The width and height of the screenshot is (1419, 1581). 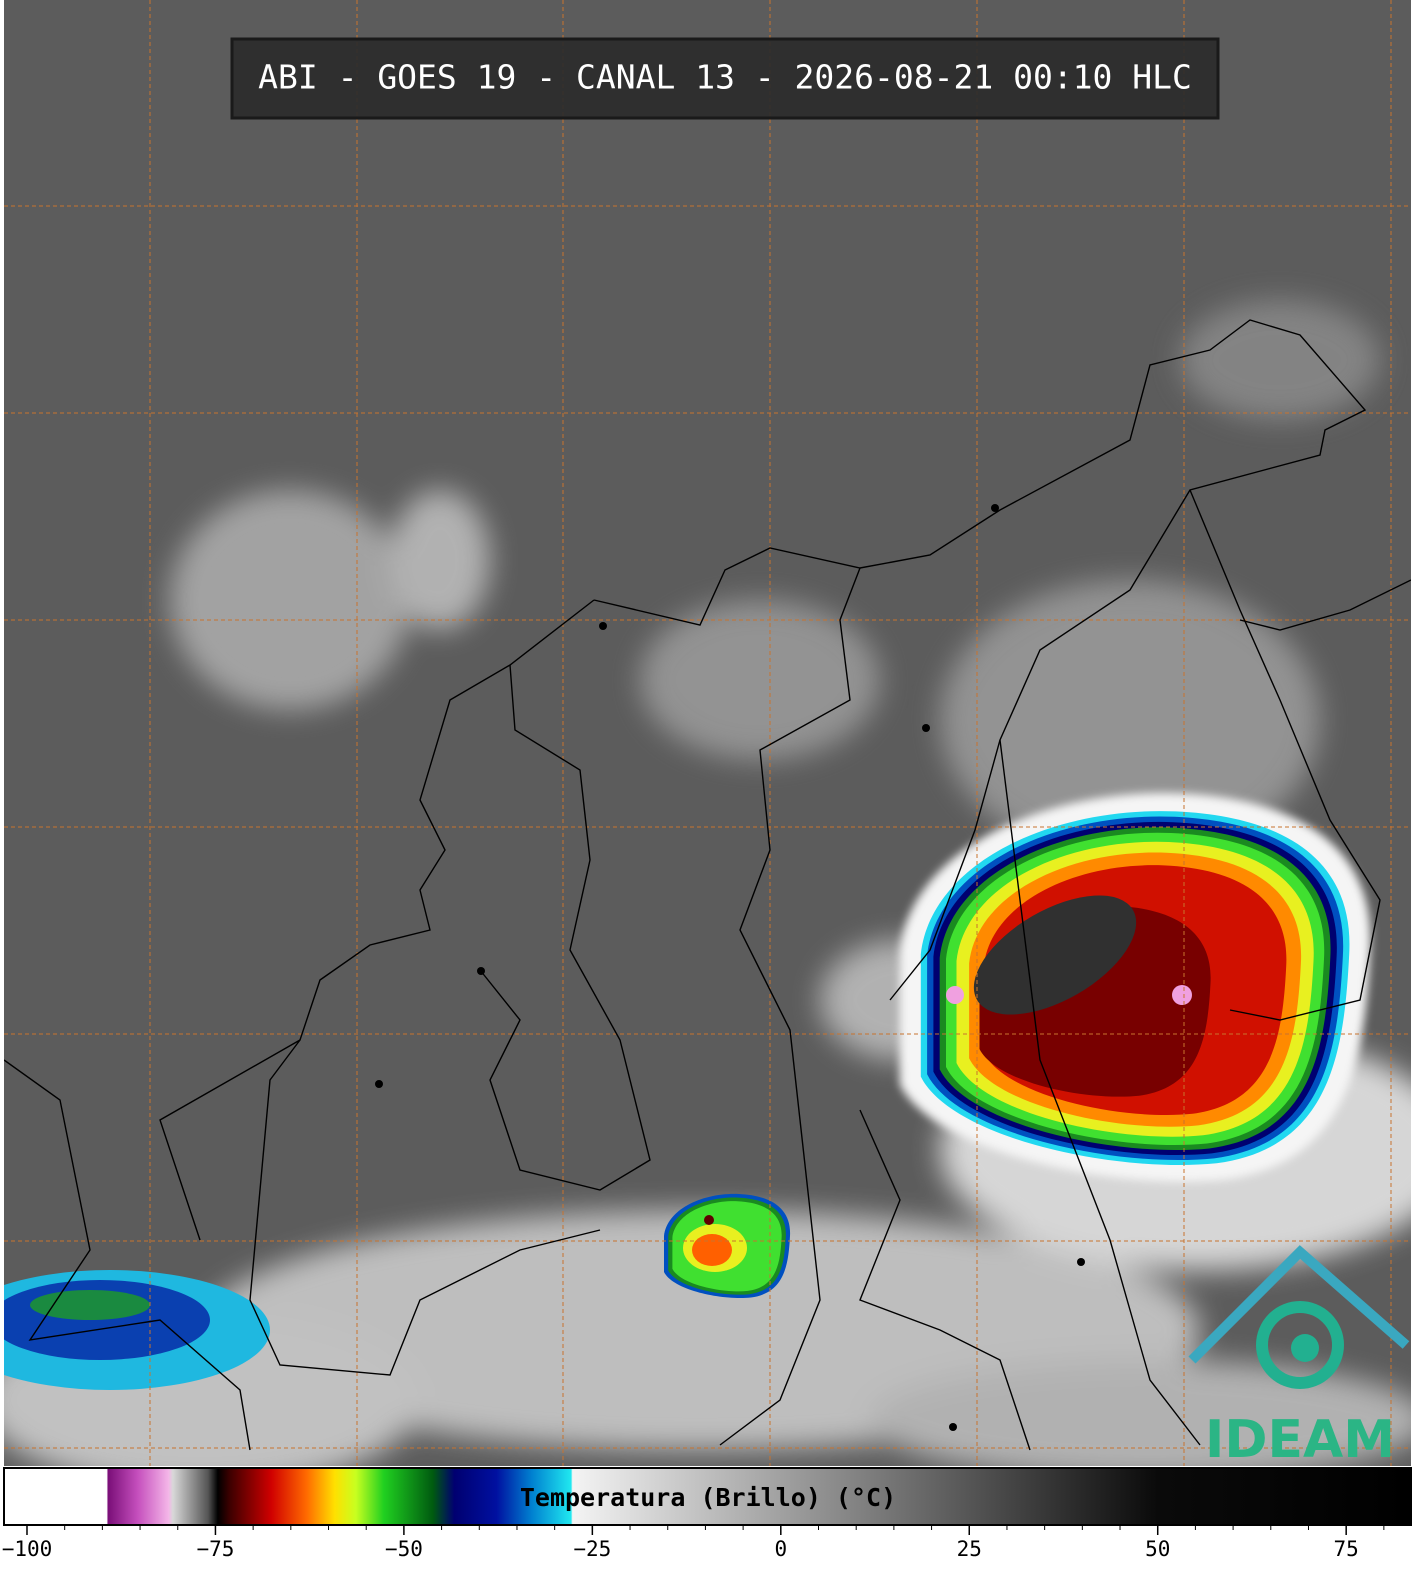 What do you see at coordinates (1135, 987) in the screenshot?
I see `storm-large` at bounding box center [1135, 987].